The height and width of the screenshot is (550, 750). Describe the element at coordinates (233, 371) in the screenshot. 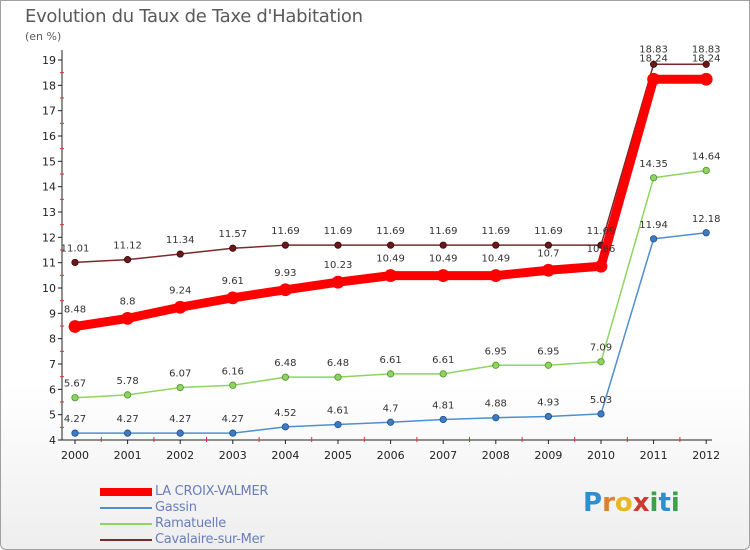

I see `data-label-ramatuelle: 6.16` at that location.